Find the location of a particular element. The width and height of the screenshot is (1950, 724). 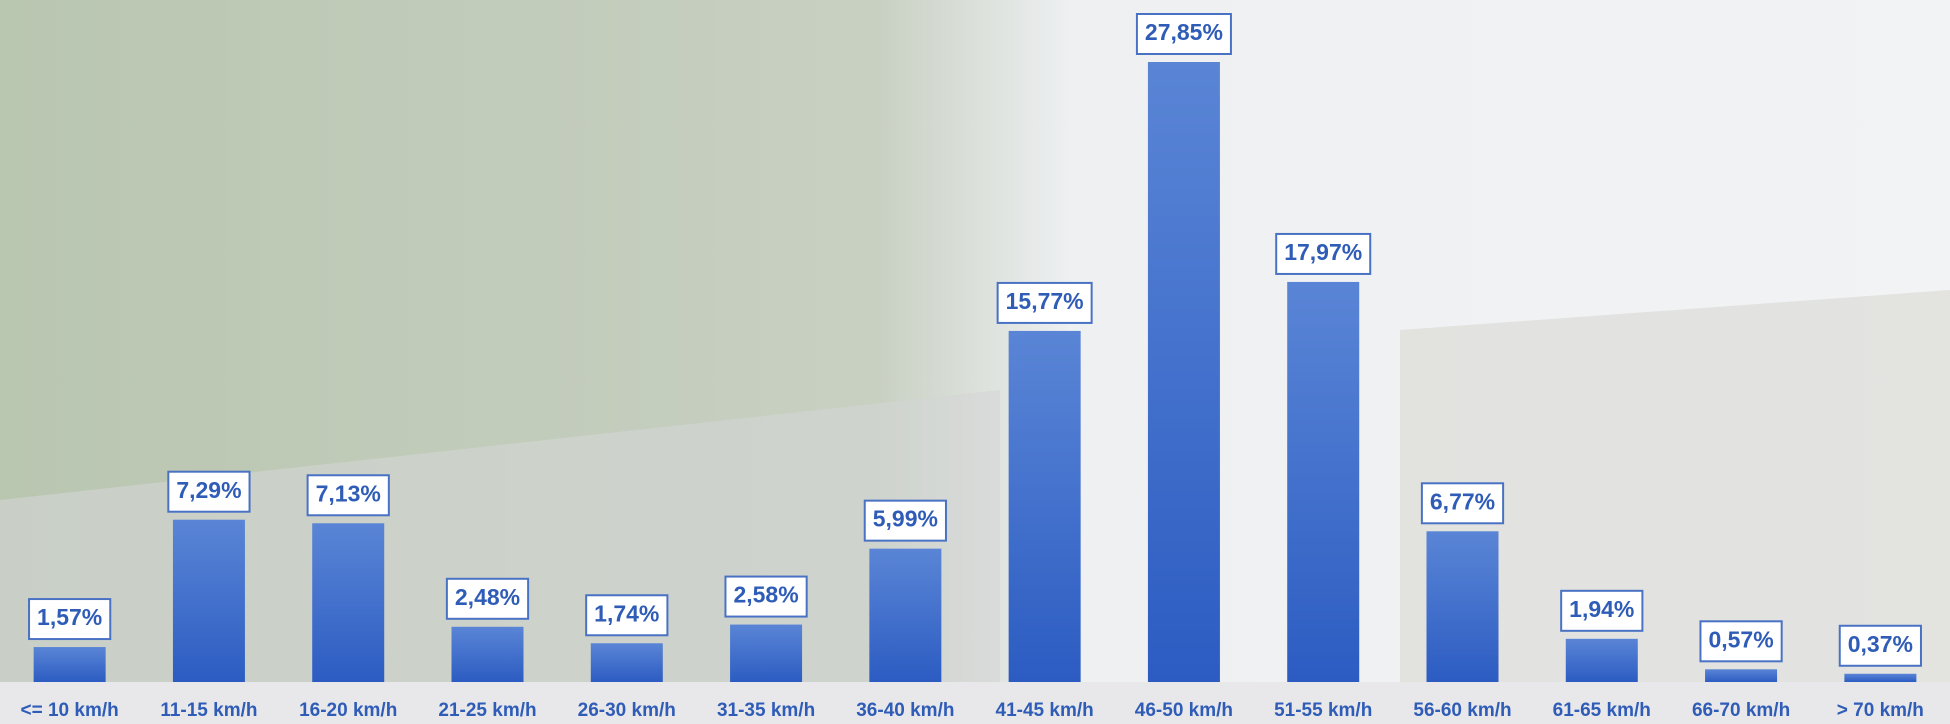

x-tick-label: 46-50 km/h is located at coordinates (1184, 710).